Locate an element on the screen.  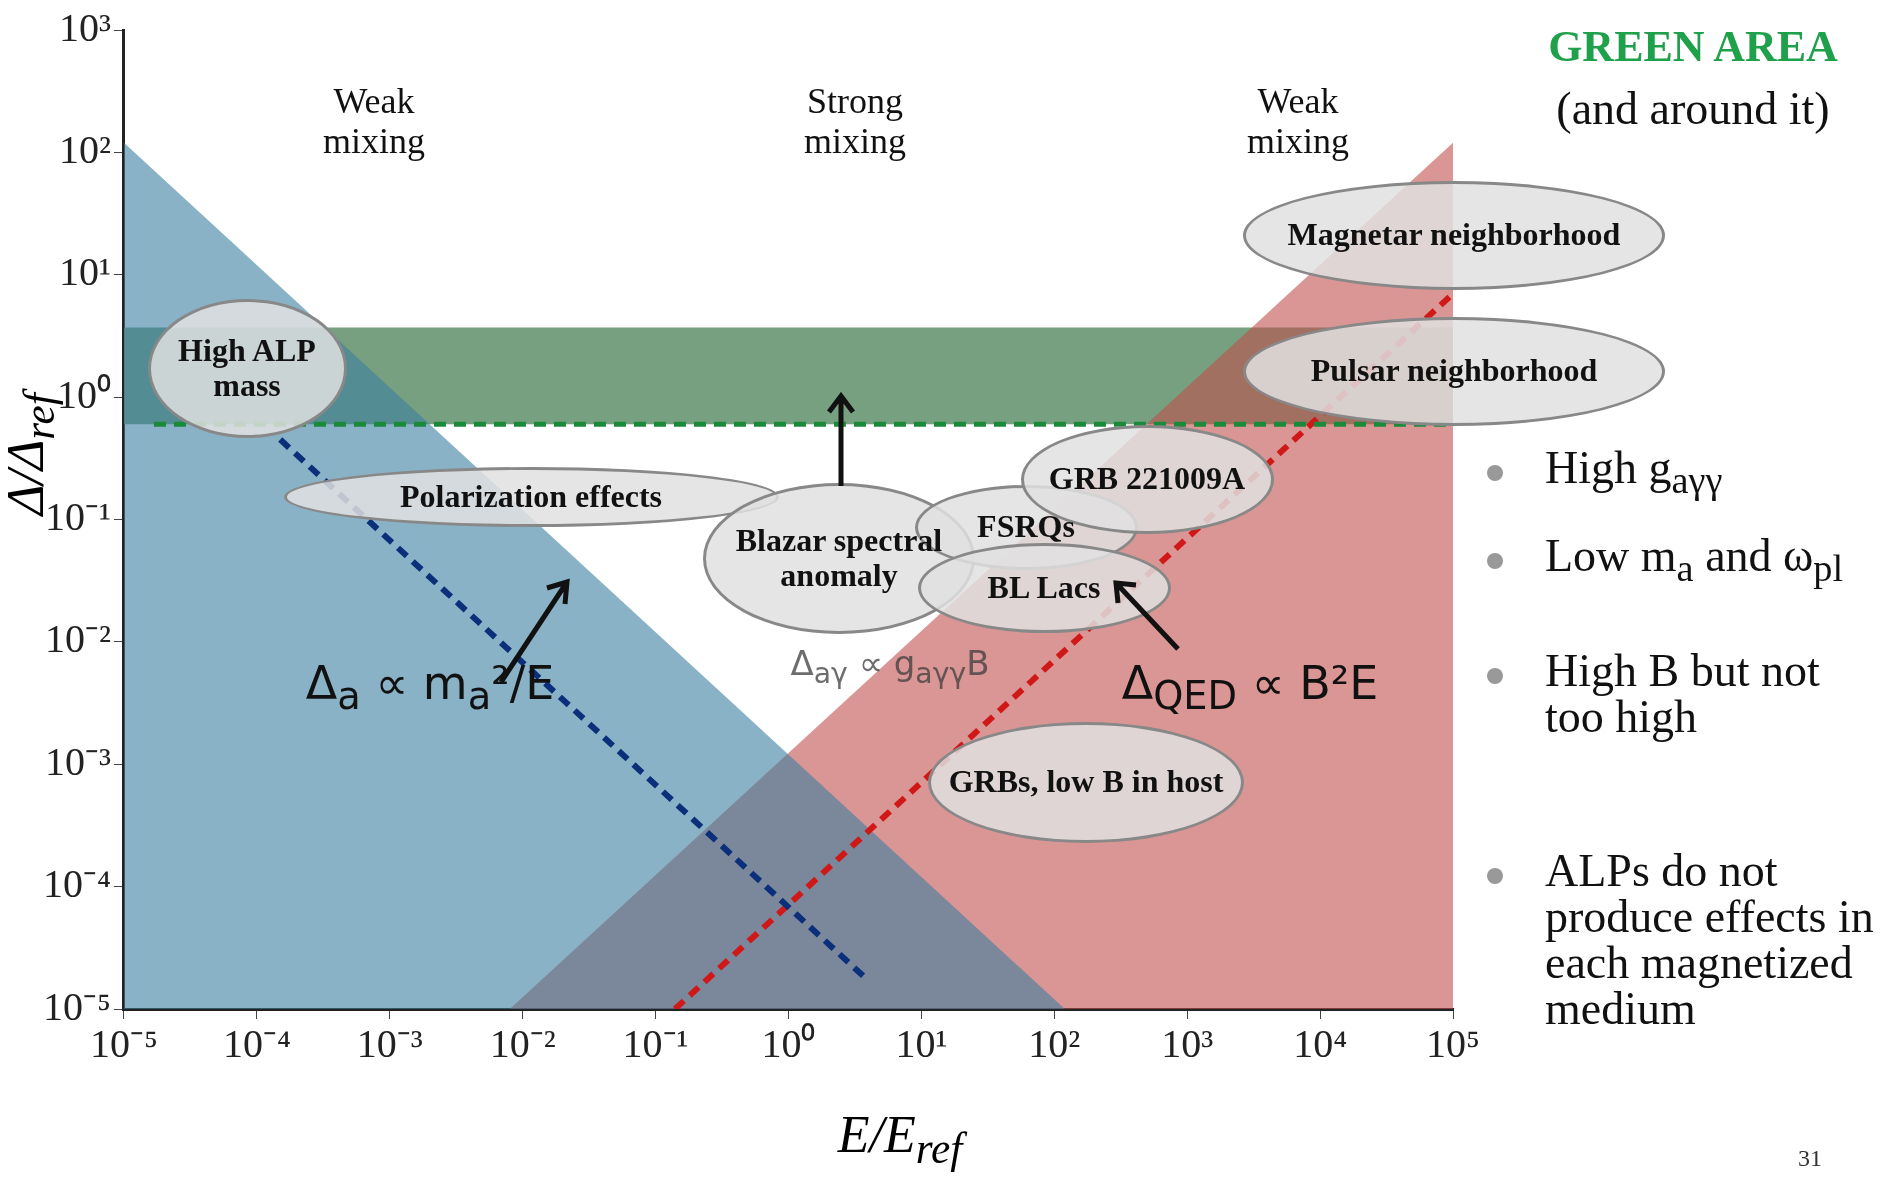
y-tick-label: 10⁻² is located at coordinates (77, 639).